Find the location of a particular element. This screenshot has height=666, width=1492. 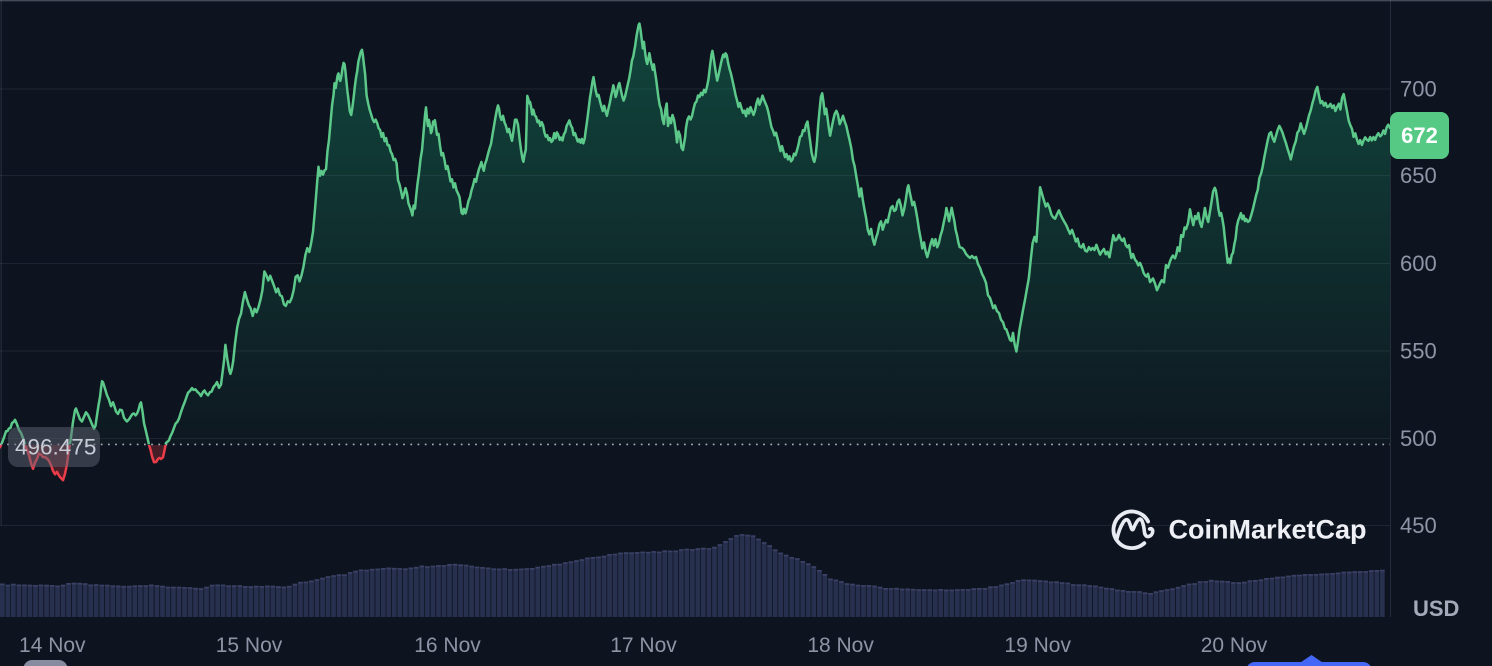

svg-text: 17 Nov is located at coordinates (643, 645).